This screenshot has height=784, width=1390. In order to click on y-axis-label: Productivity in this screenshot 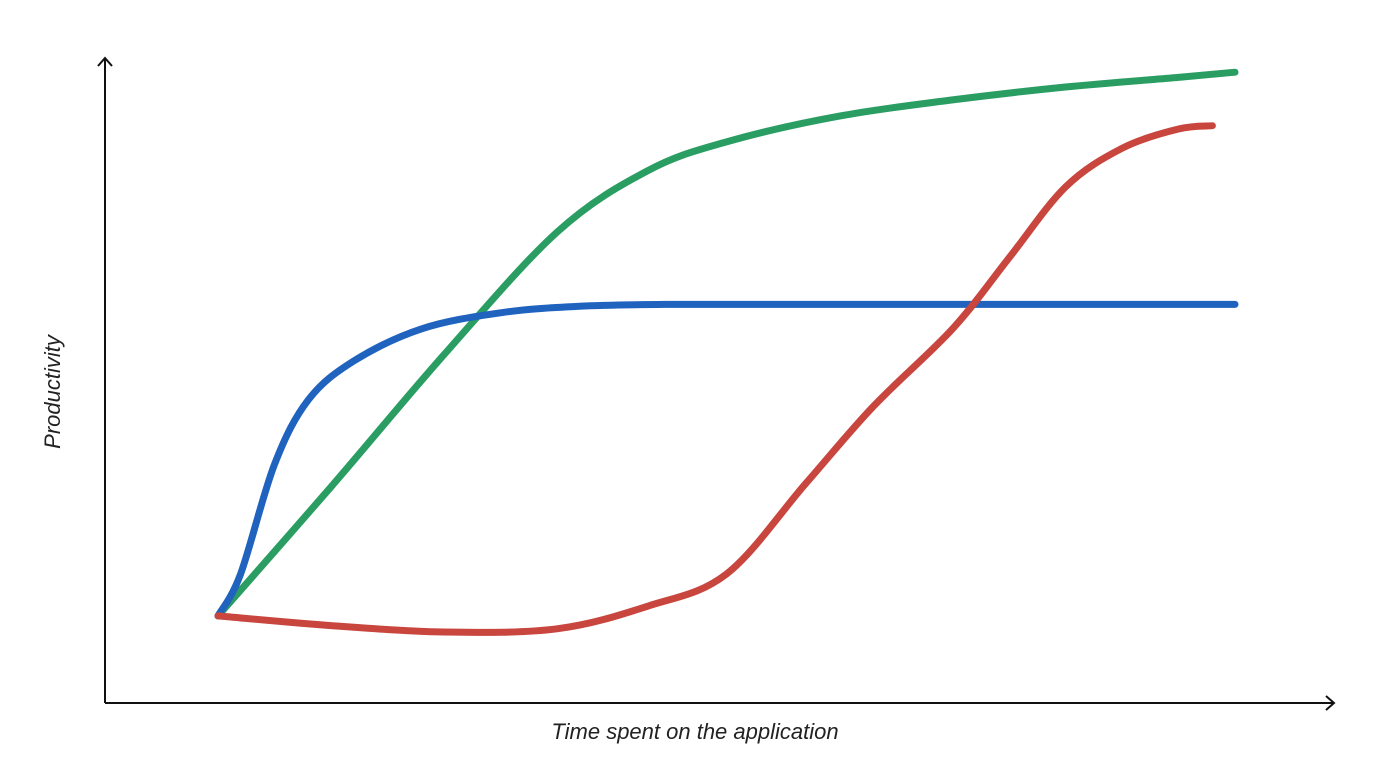, I will do `click(52, 391)`.